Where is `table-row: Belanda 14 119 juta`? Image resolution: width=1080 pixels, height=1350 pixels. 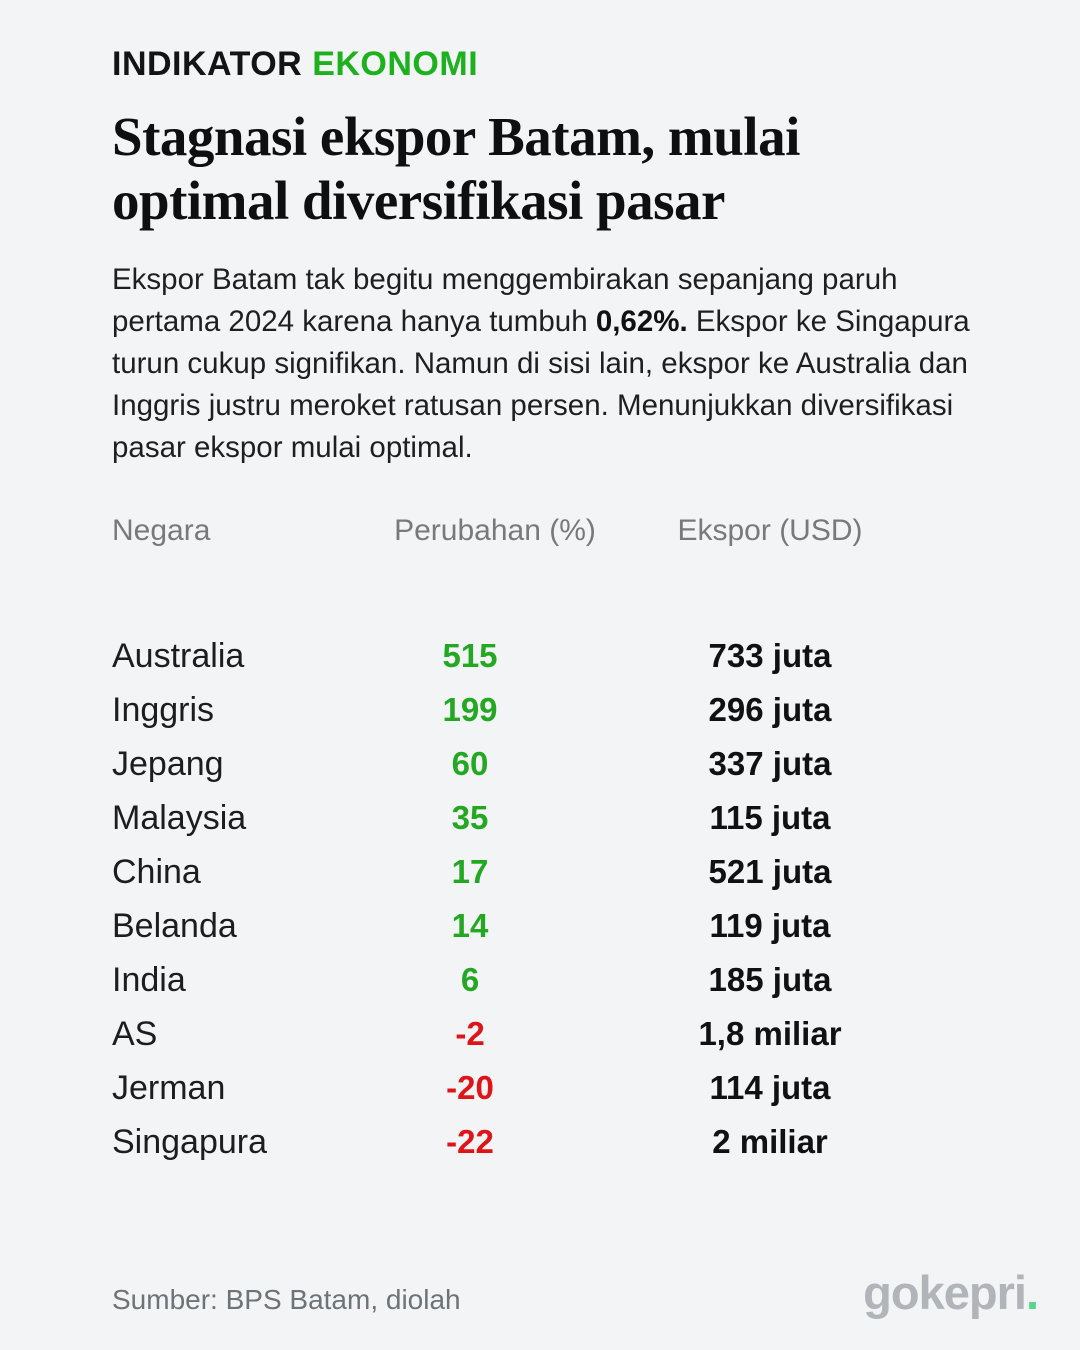
table-row: Belanda 14 119 juta is located at coordinates (546, 926).